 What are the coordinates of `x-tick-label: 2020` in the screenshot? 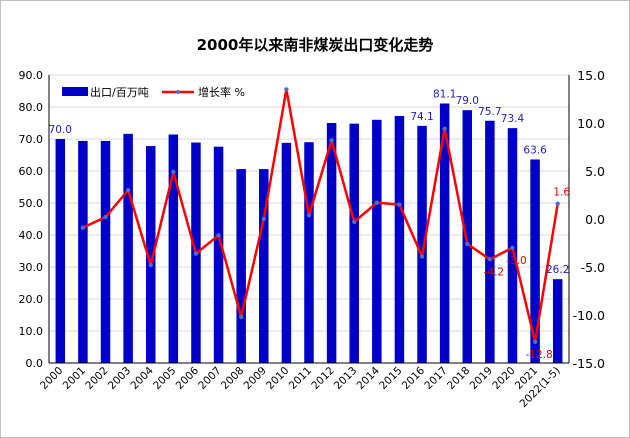 It's located at (503, 378).